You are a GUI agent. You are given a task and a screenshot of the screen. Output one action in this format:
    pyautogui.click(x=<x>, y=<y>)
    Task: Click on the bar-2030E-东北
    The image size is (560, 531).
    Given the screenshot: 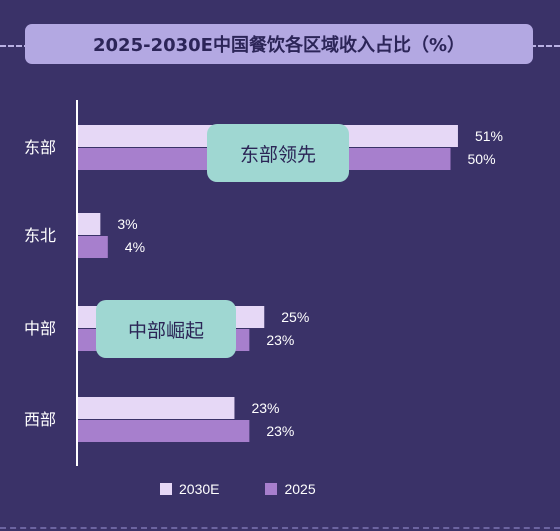 What is the action you would take?
    pyautogui.click(x=89, y=224)
    